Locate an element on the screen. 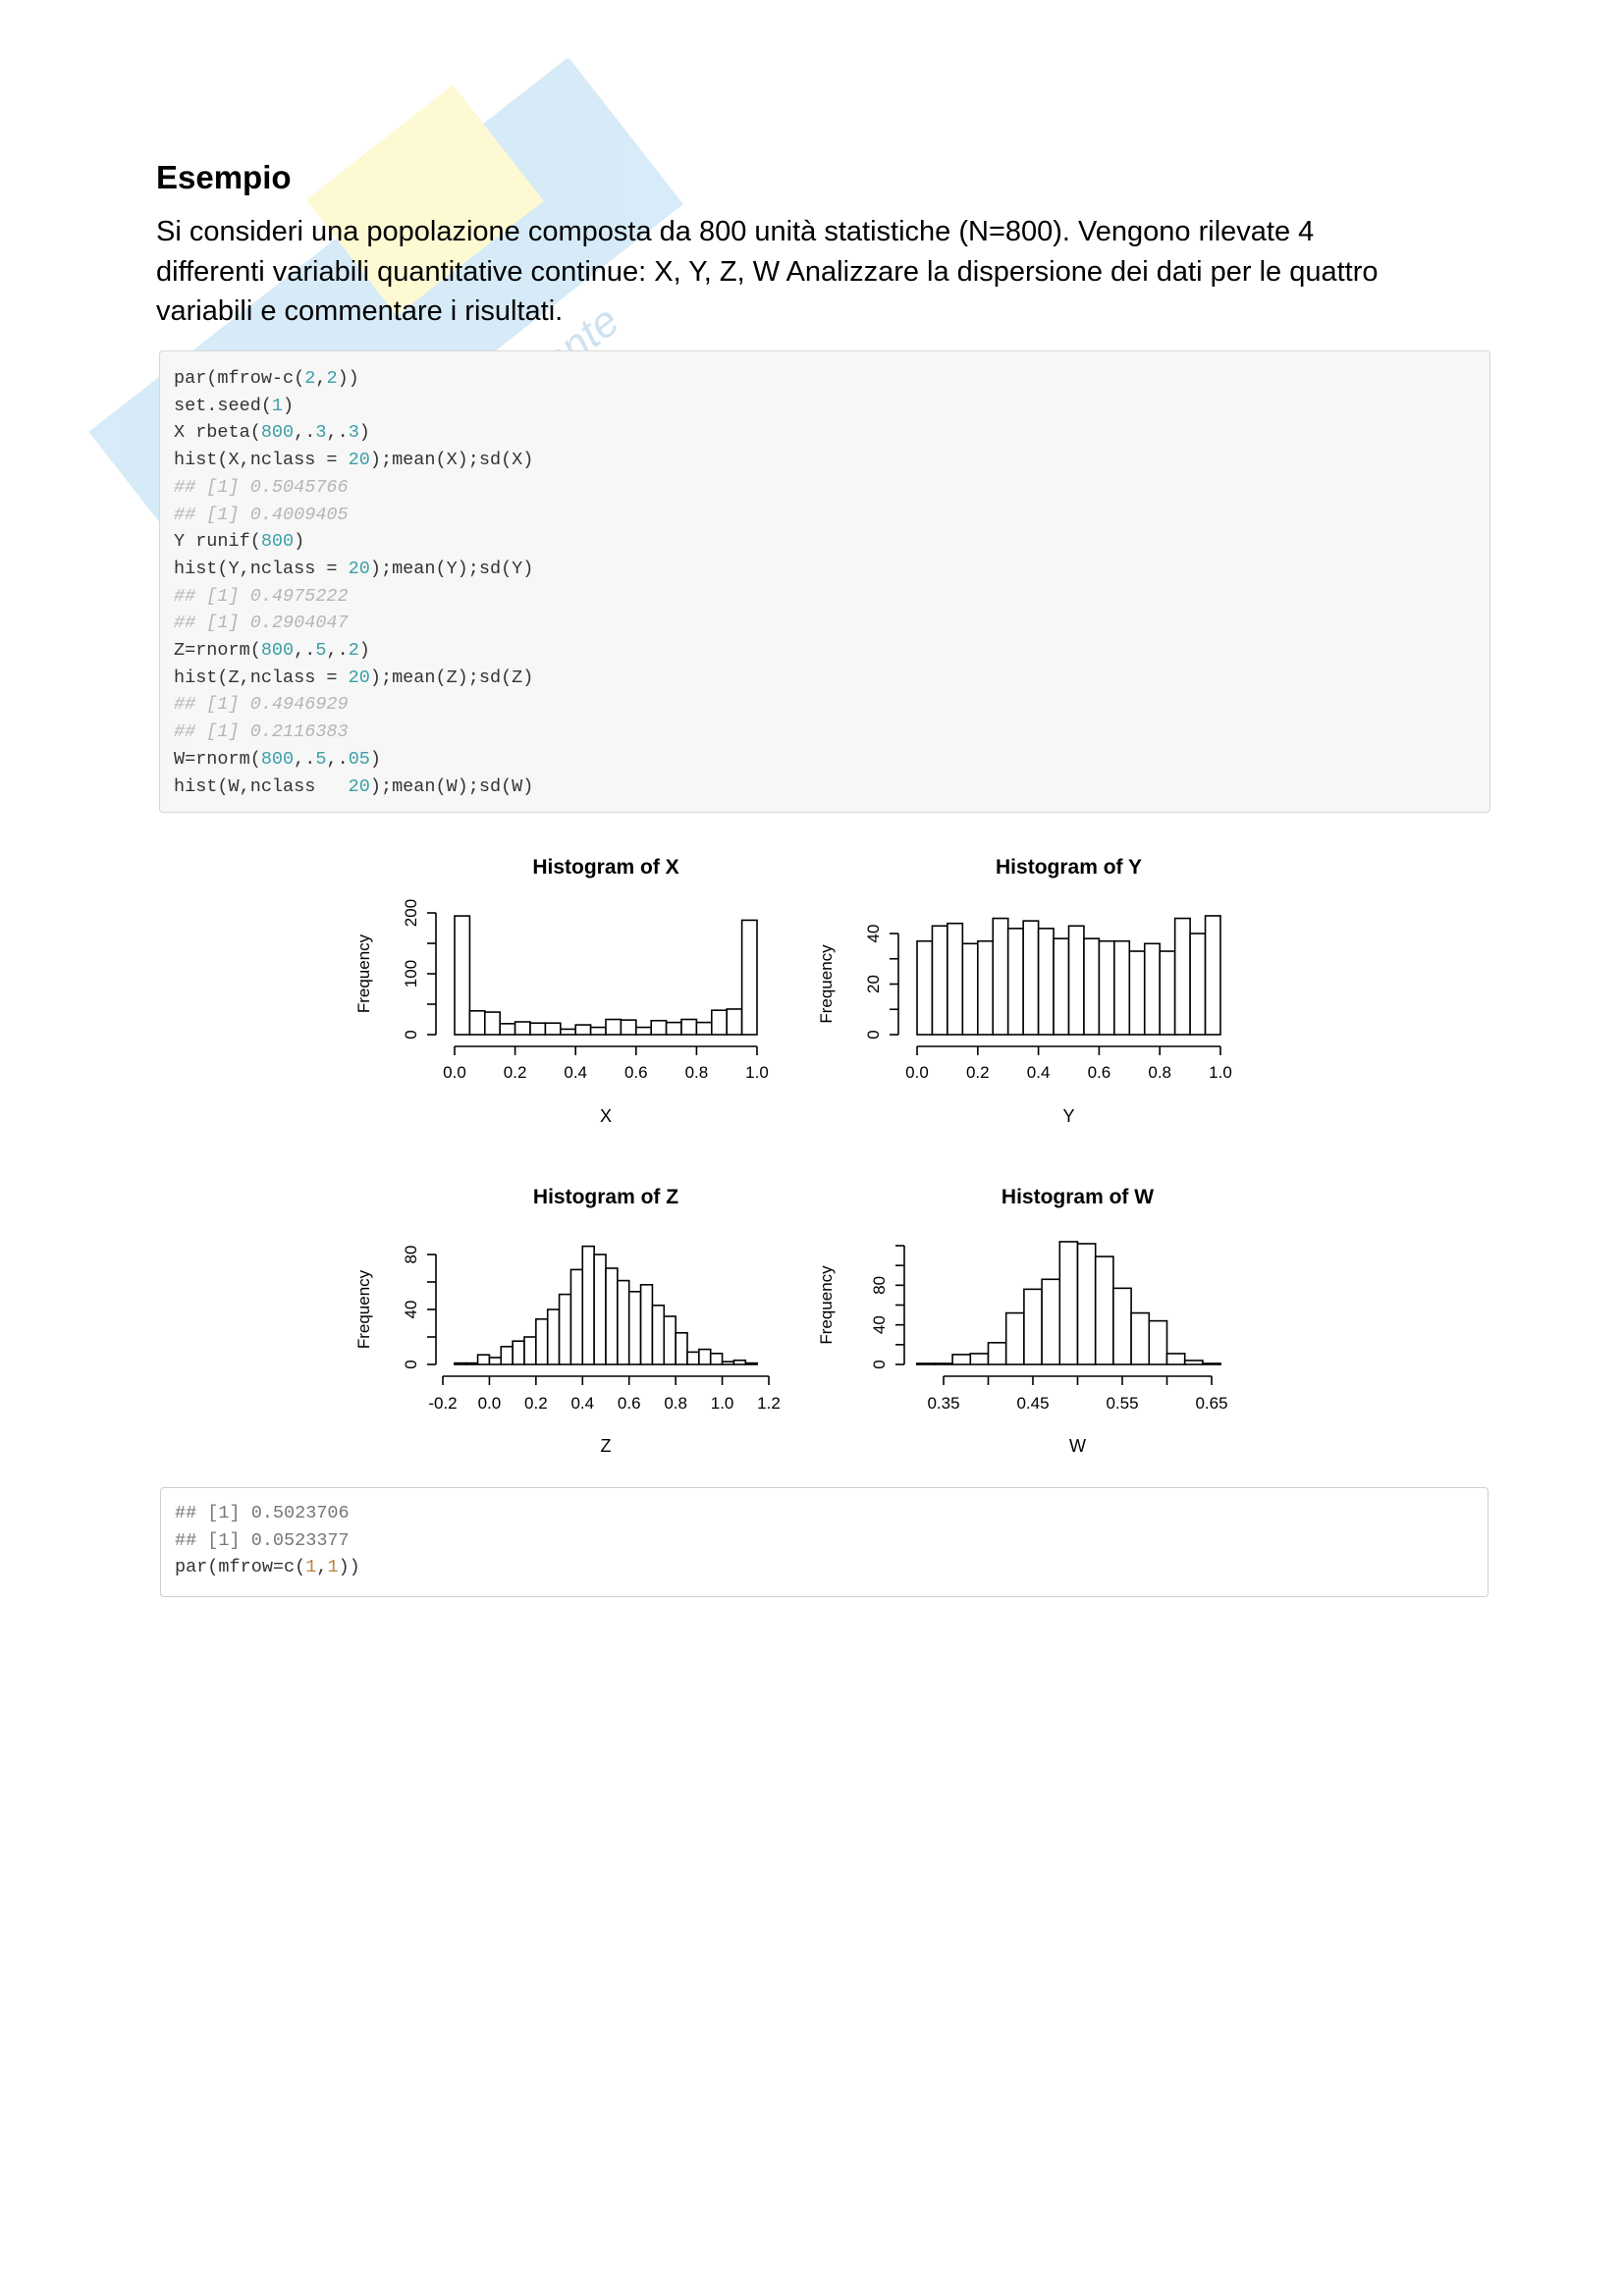  code-line: ## [1] 0.0523377 is located at coordinates (267, 1541).